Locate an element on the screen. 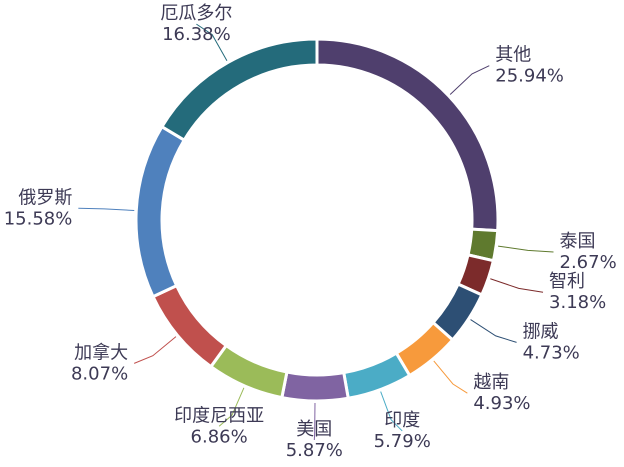 The width and height of the screenshot is (624, 467). category-label: 加拿大 is located at coordinates (101, 352).